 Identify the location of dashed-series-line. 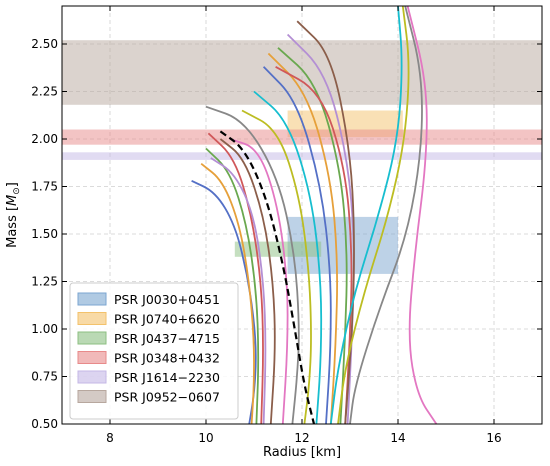
(267, 277).